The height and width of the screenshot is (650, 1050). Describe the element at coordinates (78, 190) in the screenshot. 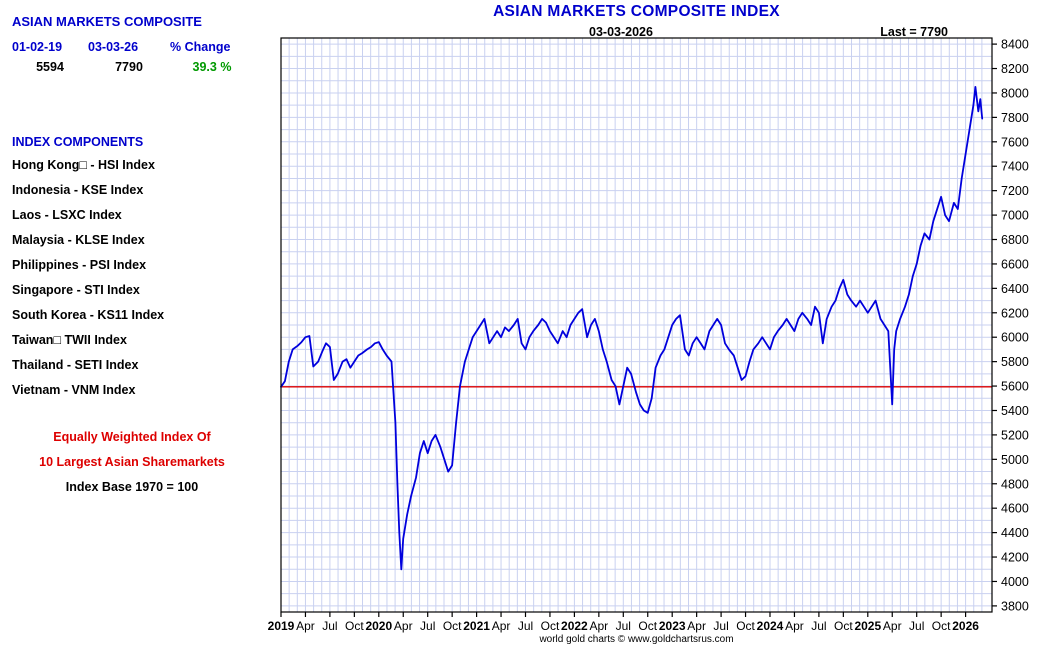

I see `component-item: Indonesia - KSE Index` at that location.